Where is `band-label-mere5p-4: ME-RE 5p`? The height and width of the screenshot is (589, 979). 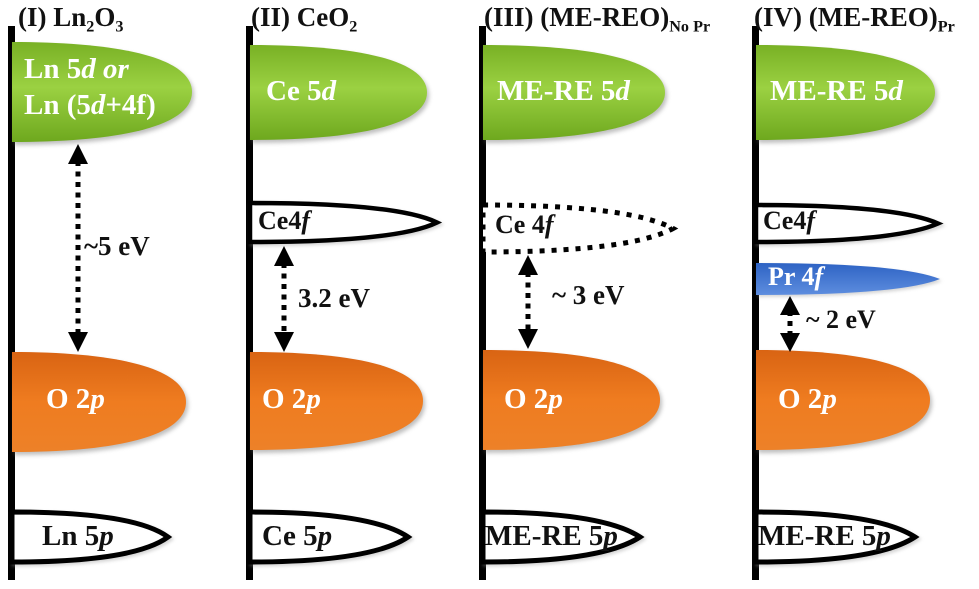
band-label-mere5p-4: ME-RE 5p is located at coordinates (824, 536).